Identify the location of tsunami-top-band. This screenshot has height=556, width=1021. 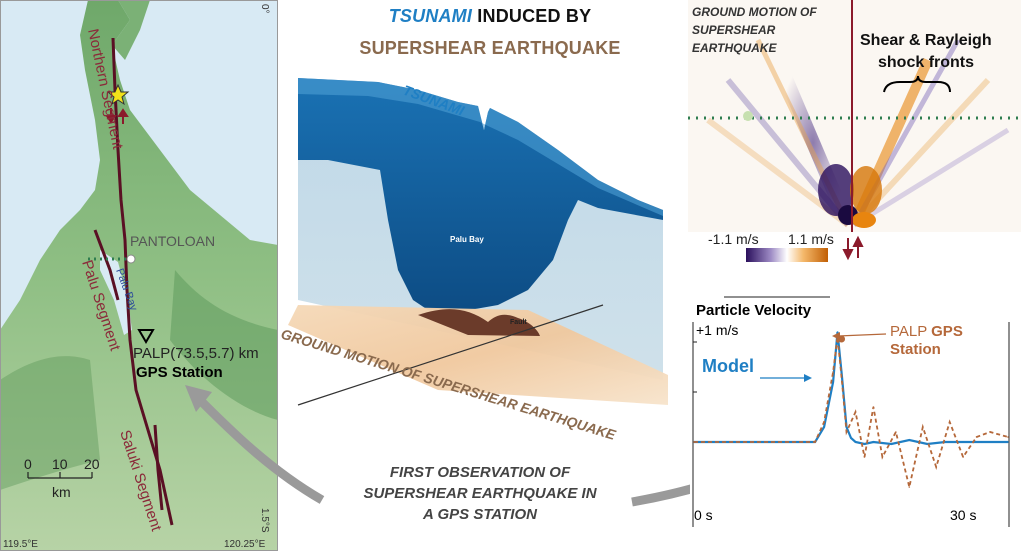
(480, 147).